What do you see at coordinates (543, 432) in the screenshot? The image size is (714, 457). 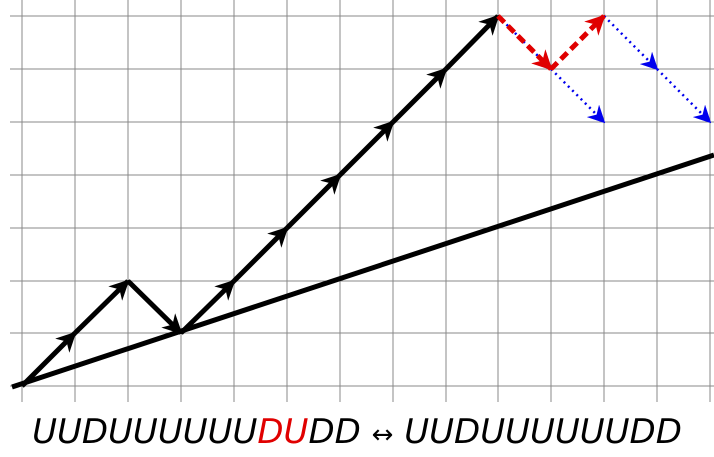 I see `caption-right: UUDUUUUUUDD` at bounding box center [543, 432].